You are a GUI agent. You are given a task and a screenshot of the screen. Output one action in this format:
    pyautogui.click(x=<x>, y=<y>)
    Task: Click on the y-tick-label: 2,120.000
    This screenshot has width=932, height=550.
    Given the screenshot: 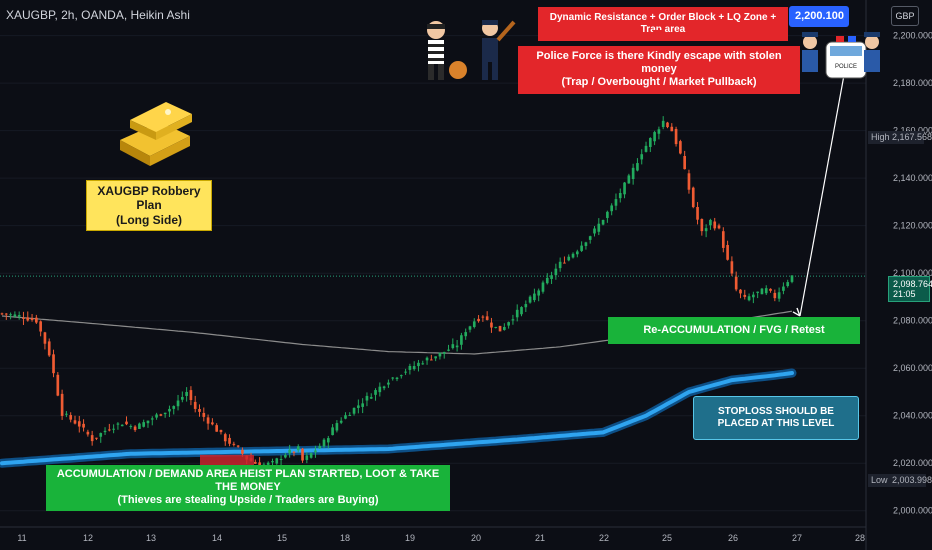 What is the action you would take?
    pyautogui.click(x=912, y=226)
    